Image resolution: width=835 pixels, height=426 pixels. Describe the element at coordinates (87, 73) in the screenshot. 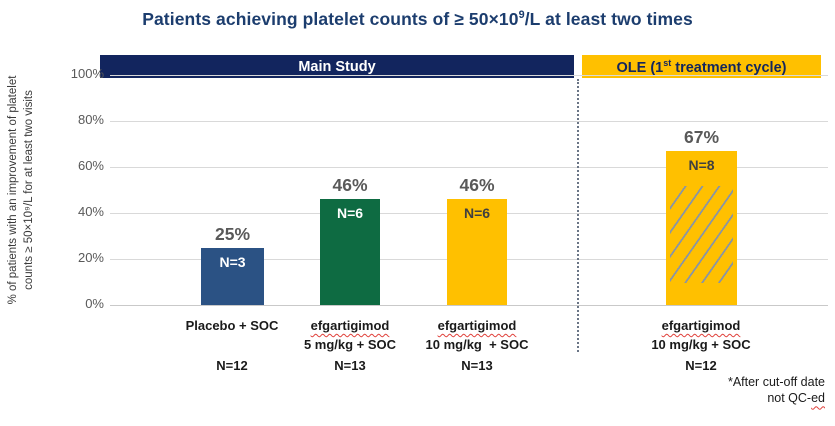

I see `y-tick-100: 100%` at that location.